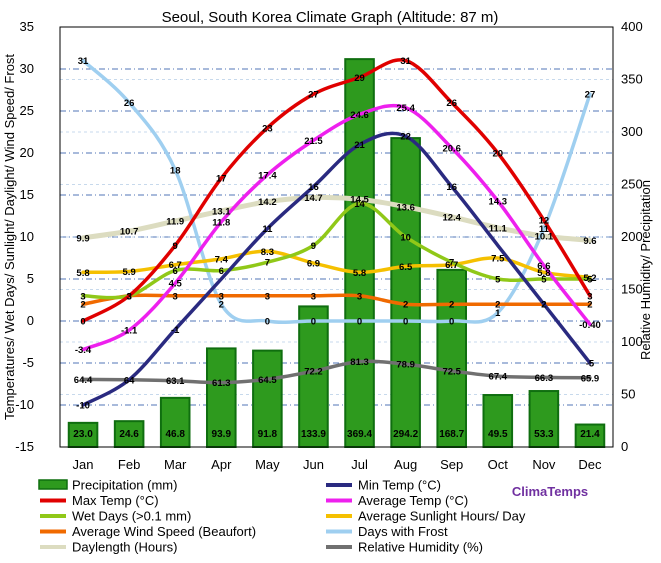 This screenshot has width=661, height=563. What do you see at coordinates (129, 272) in the screenshot?
I see `average-sunlight-hours-day-value-label: 5.9` at bounding box center [129, 272].